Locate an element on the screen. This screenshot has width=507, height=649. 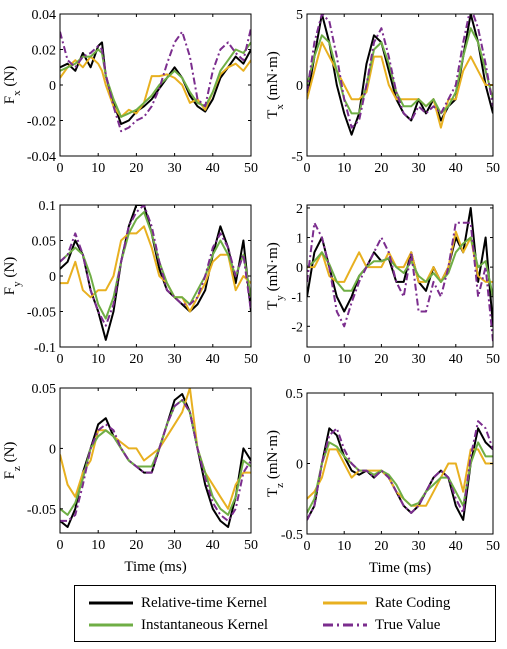
panel-fx: 0 10 20 30 40 50 -0.04 -0.02 0 0.02 0.04 Fx (N) is located at coordinates (130, 92).